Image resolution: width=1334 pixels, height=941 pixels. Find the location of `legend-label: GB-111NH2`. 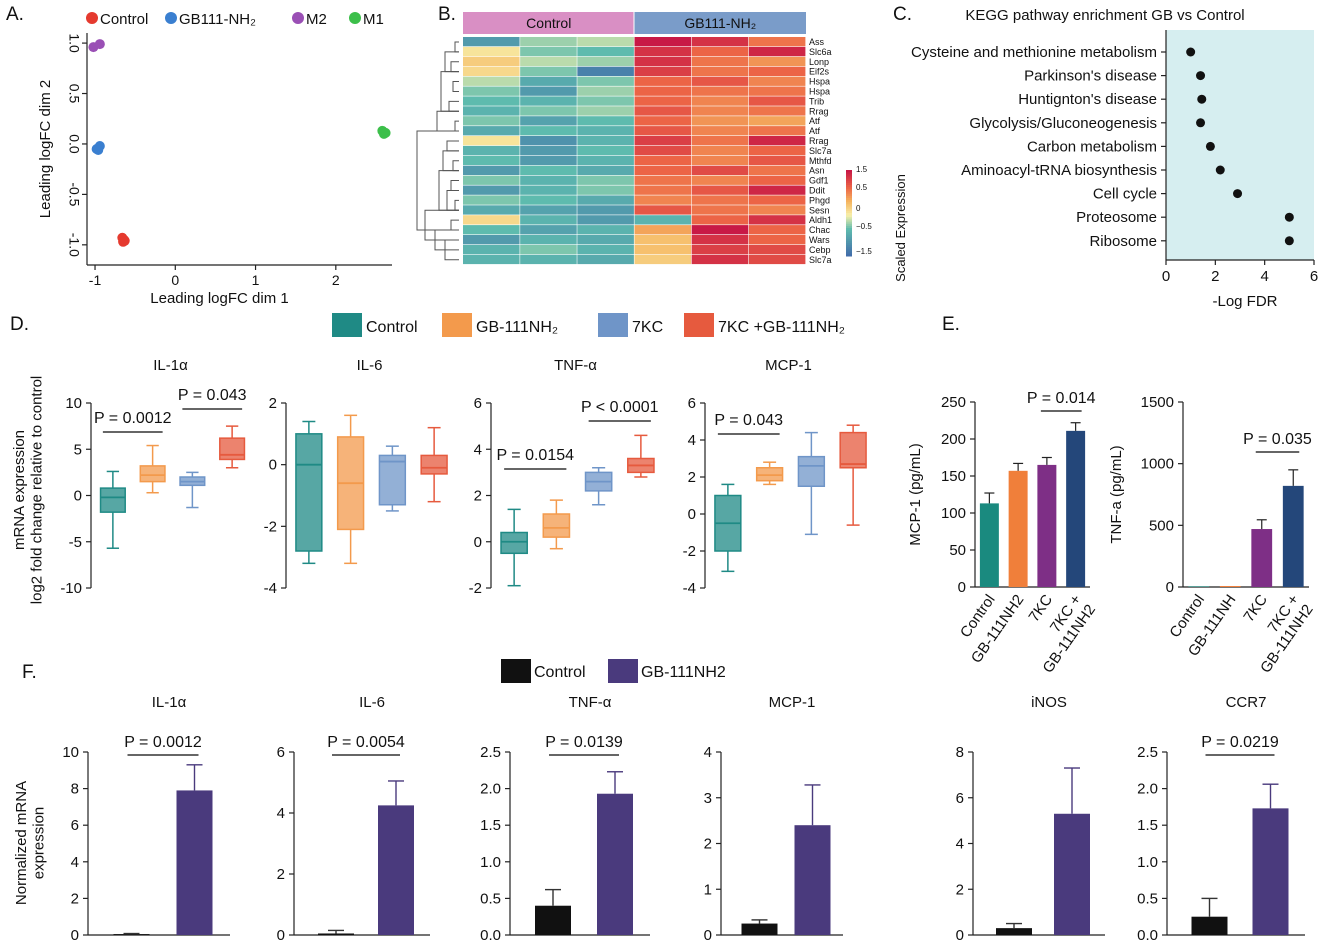

legend-label: GB-111NH2 is located at coordinates (683, 672).